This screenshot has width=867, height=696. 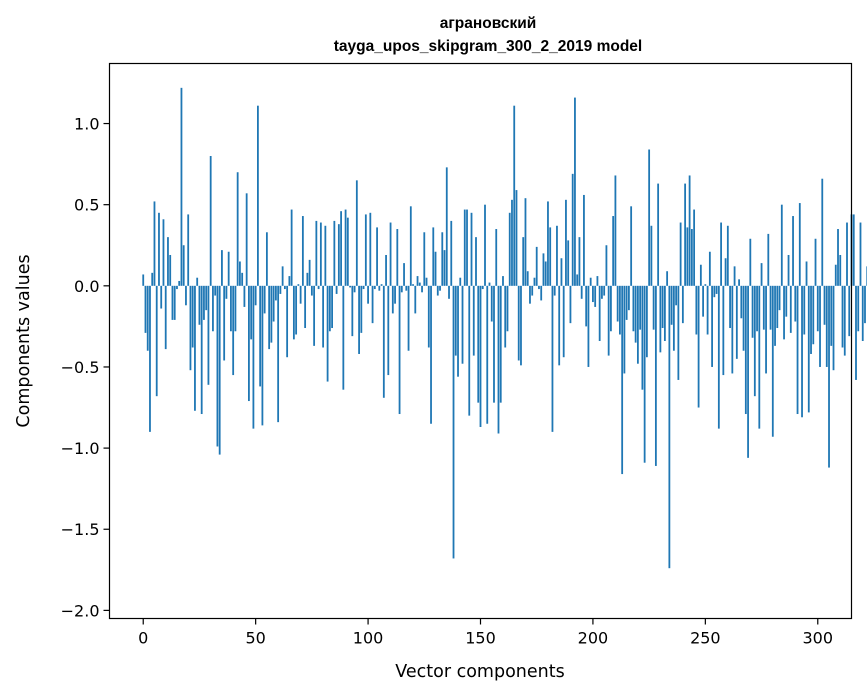 I want to click on x-tick-label: 250, so click(x=705, y=638).